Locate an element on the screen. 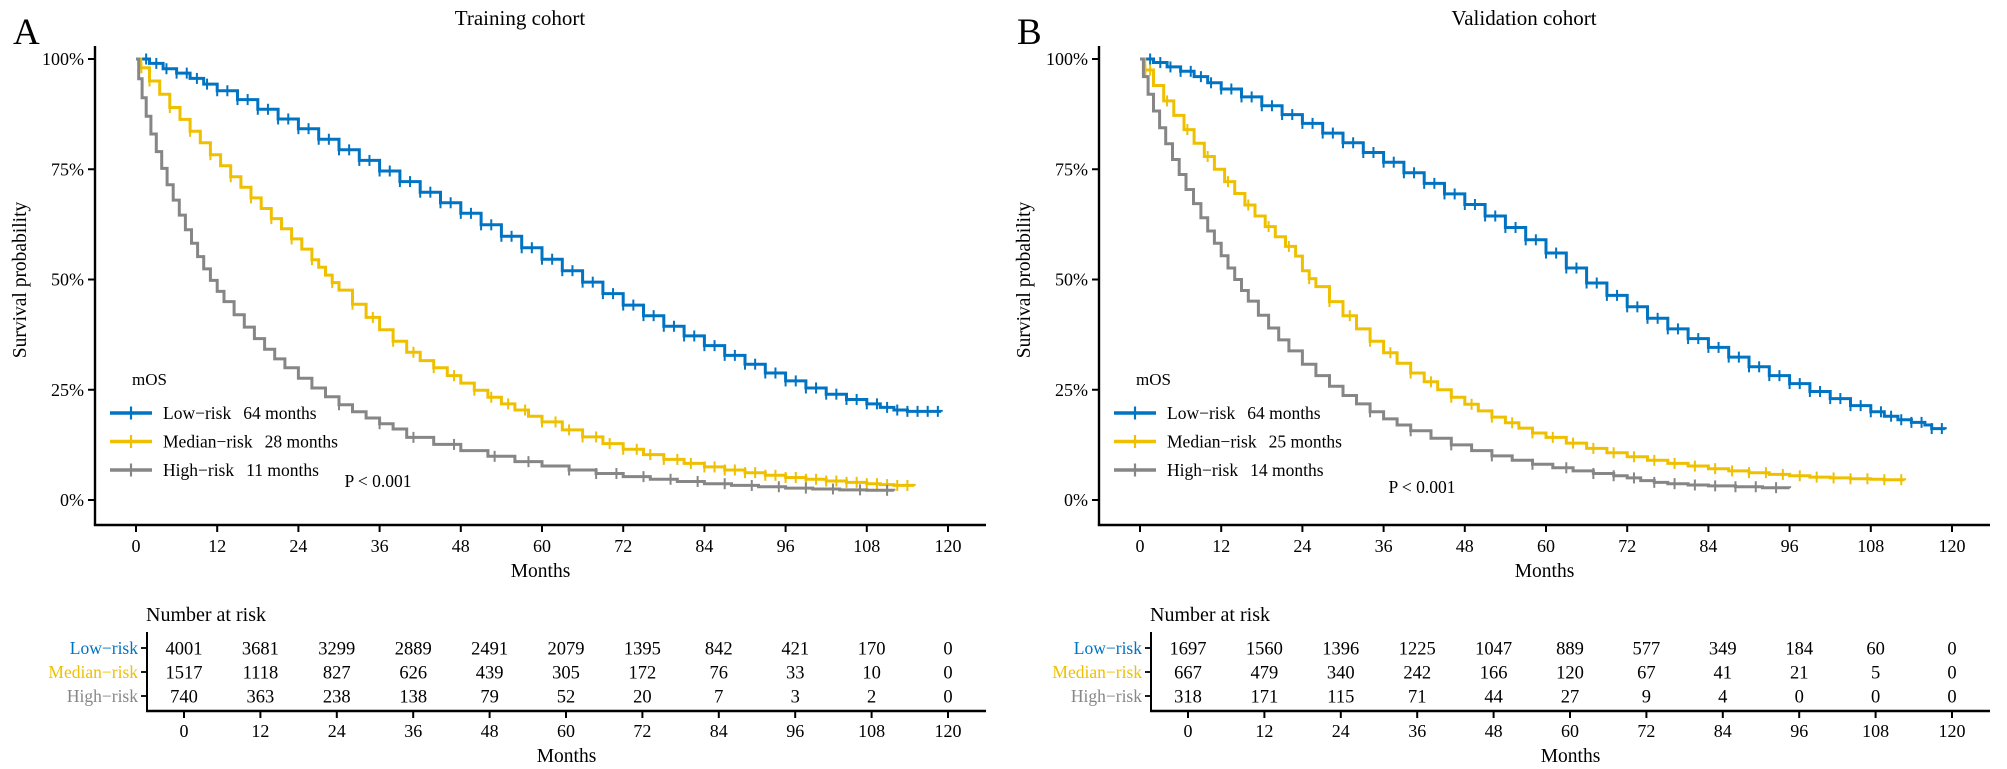 This screenshot has width=2007, height=769. y-tick-label: 50% is located at coordinates (67, 280).